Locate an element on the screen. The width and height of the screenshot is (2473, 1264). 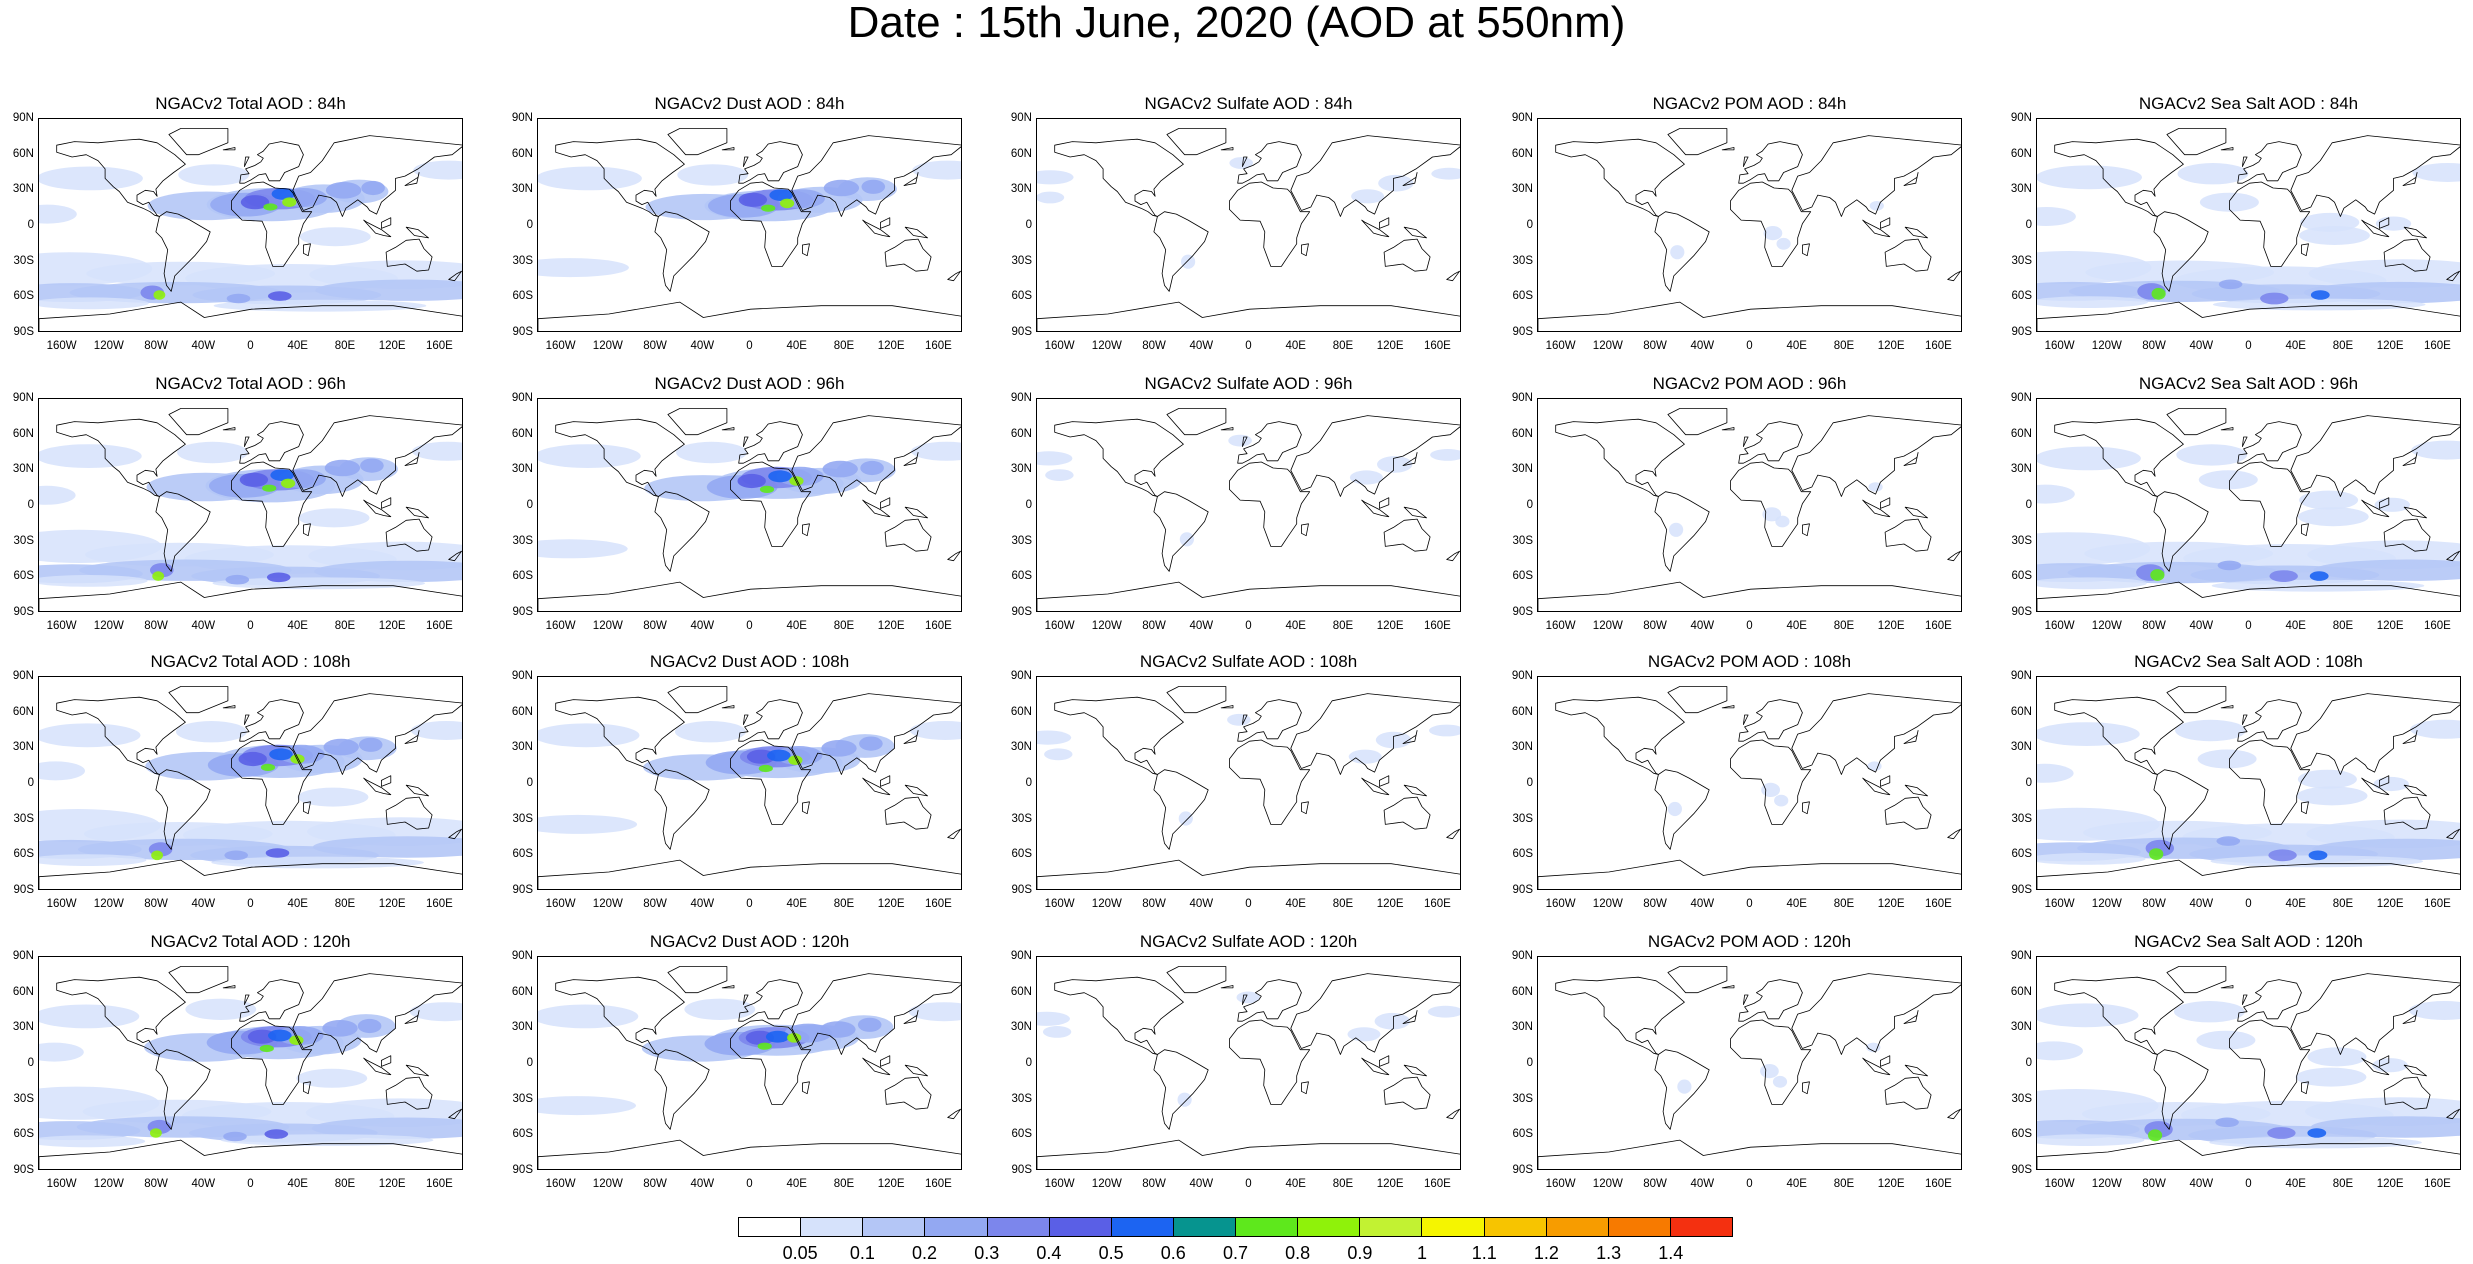
longitude-label: 80W is located at coordinates (156, 1184).